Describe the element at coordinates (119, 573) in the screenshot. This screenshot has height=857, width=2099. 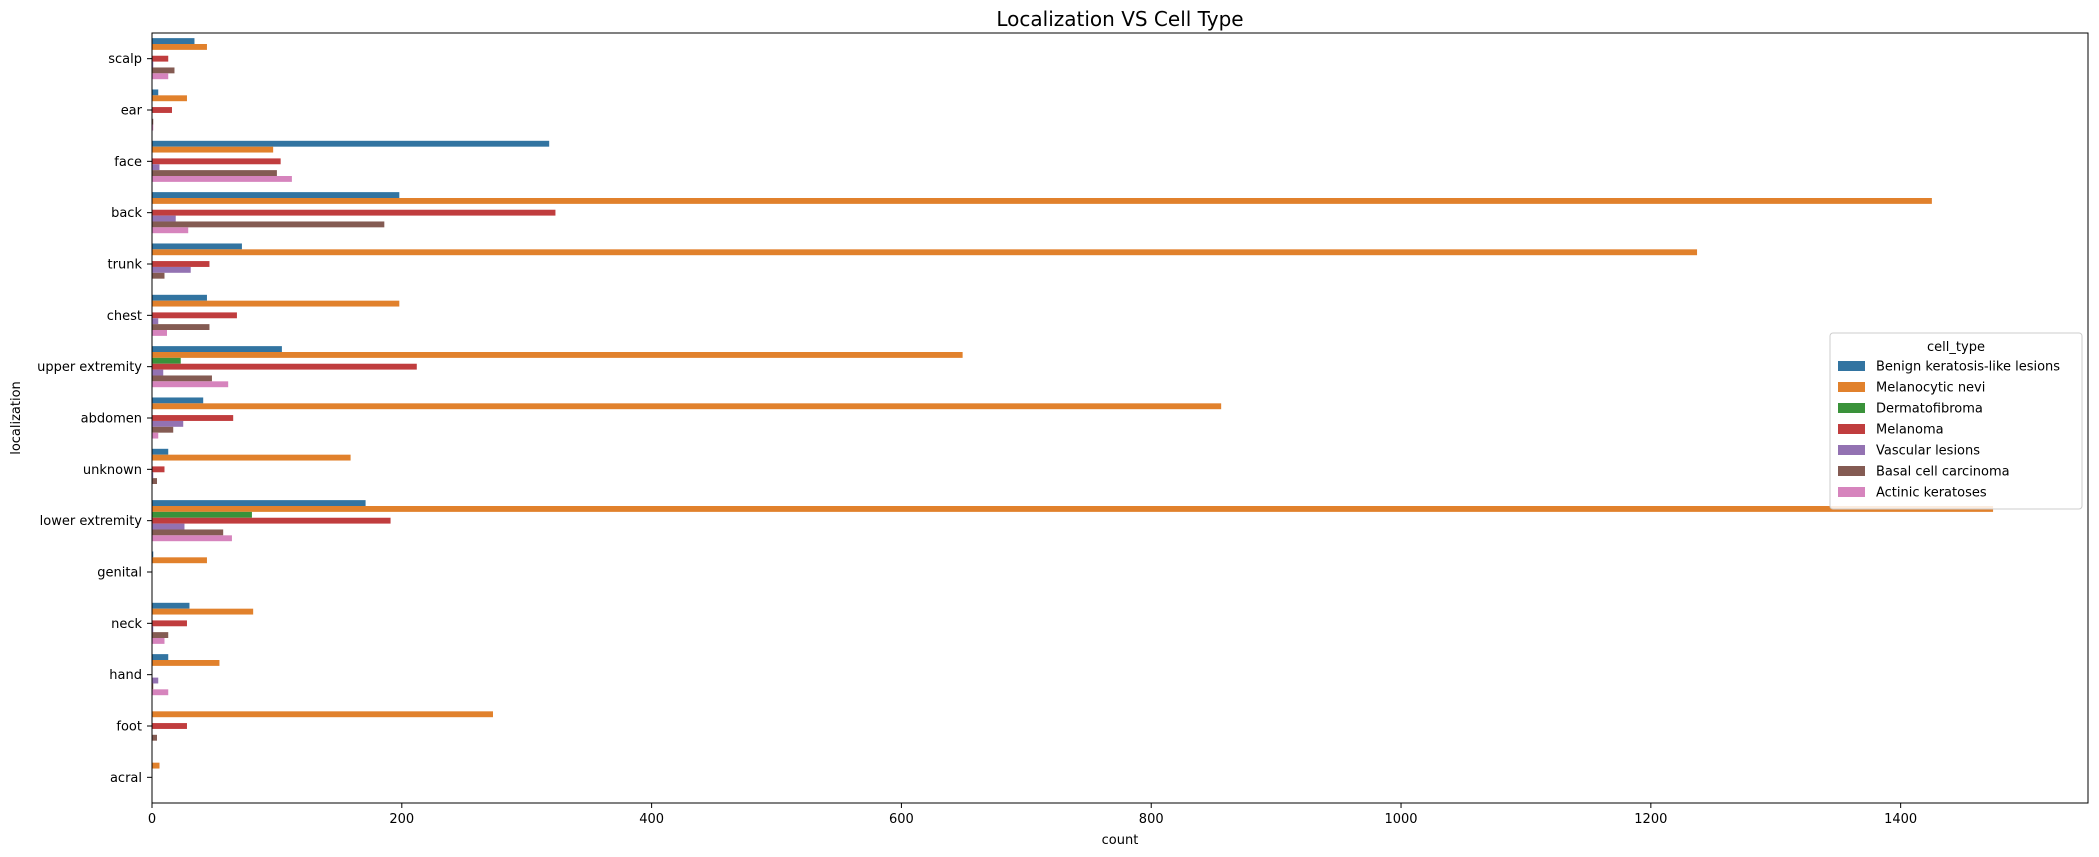
I see `y-tick-label: genital` at that location.